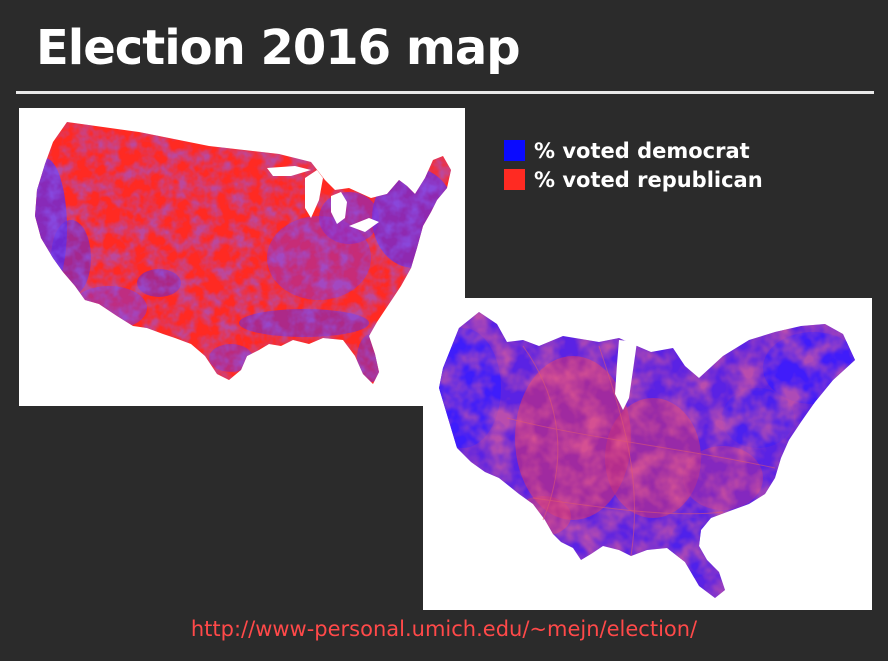 Image resolution: width=888 pixels, height=661 pixels. I want to click on map-legend: % voted democrat % voted republican, so click(633, 165).